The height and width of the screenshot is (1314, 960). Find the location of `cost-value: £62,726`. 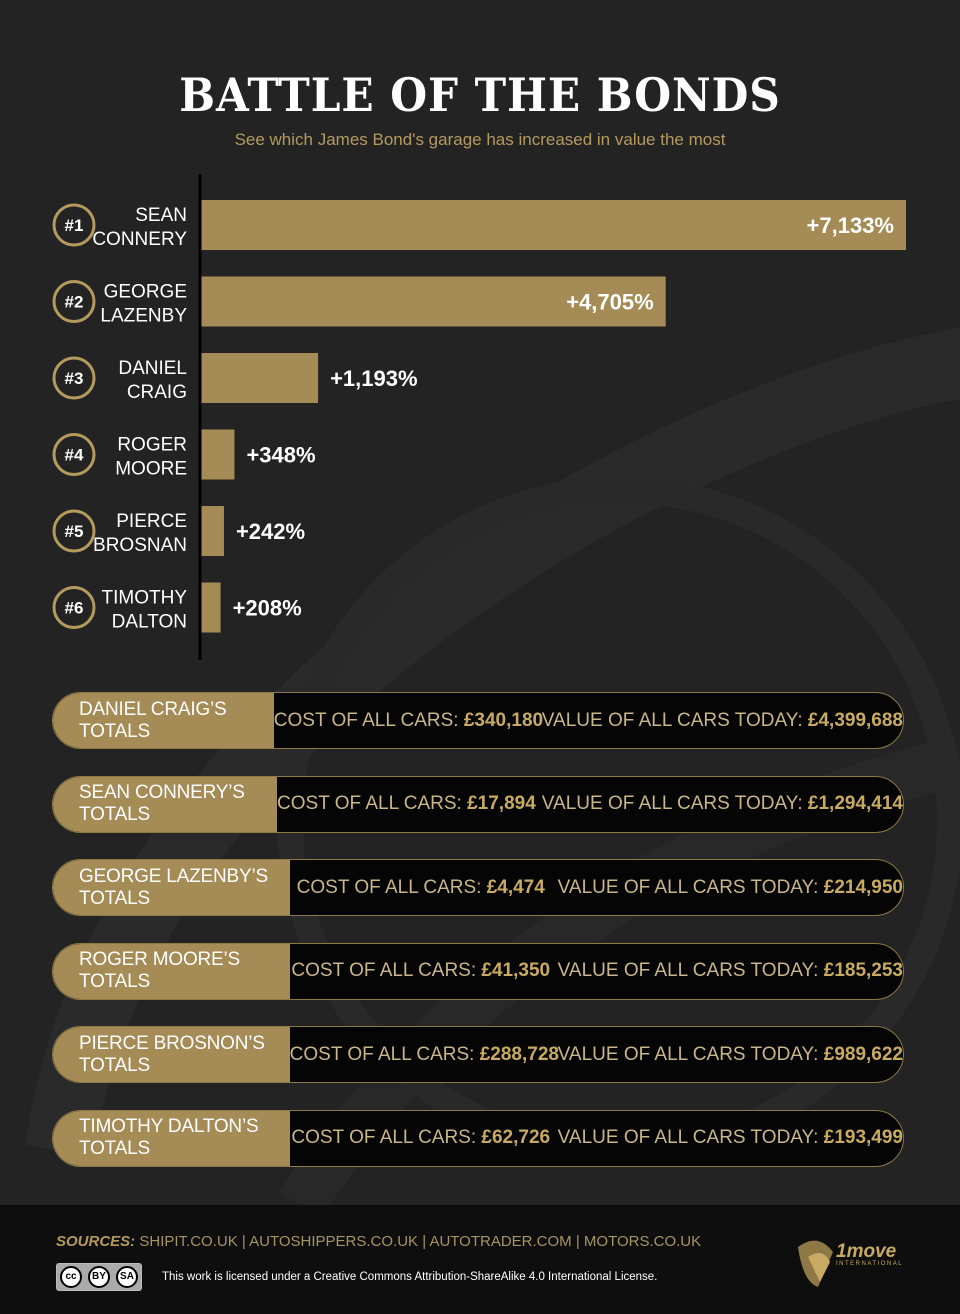

cost-value: £62,726 is located at coordinates (516, 1137).